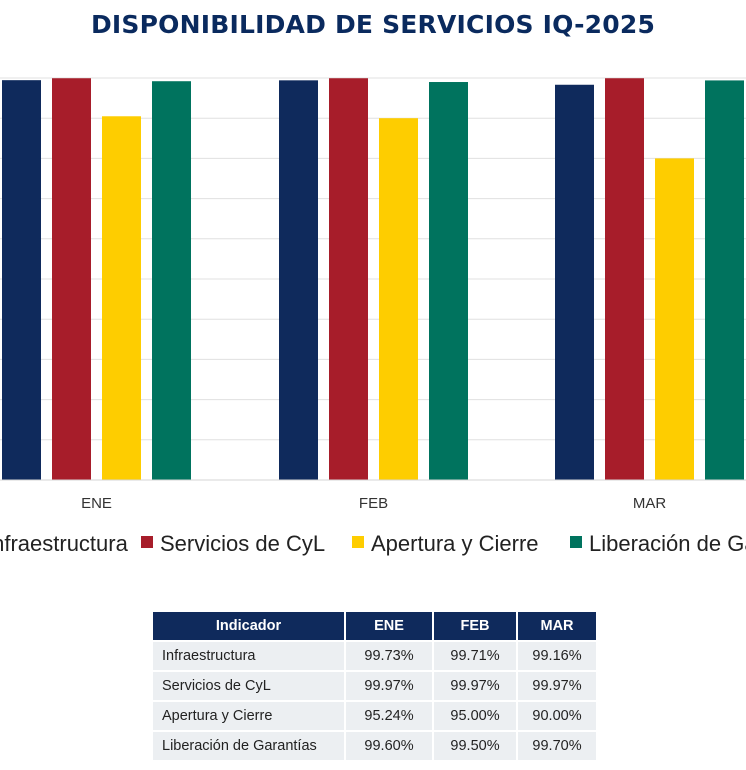  Describe the element at coordinates (389, 746) in the screenshot. I see `table-cell: 99.60%` at that location.